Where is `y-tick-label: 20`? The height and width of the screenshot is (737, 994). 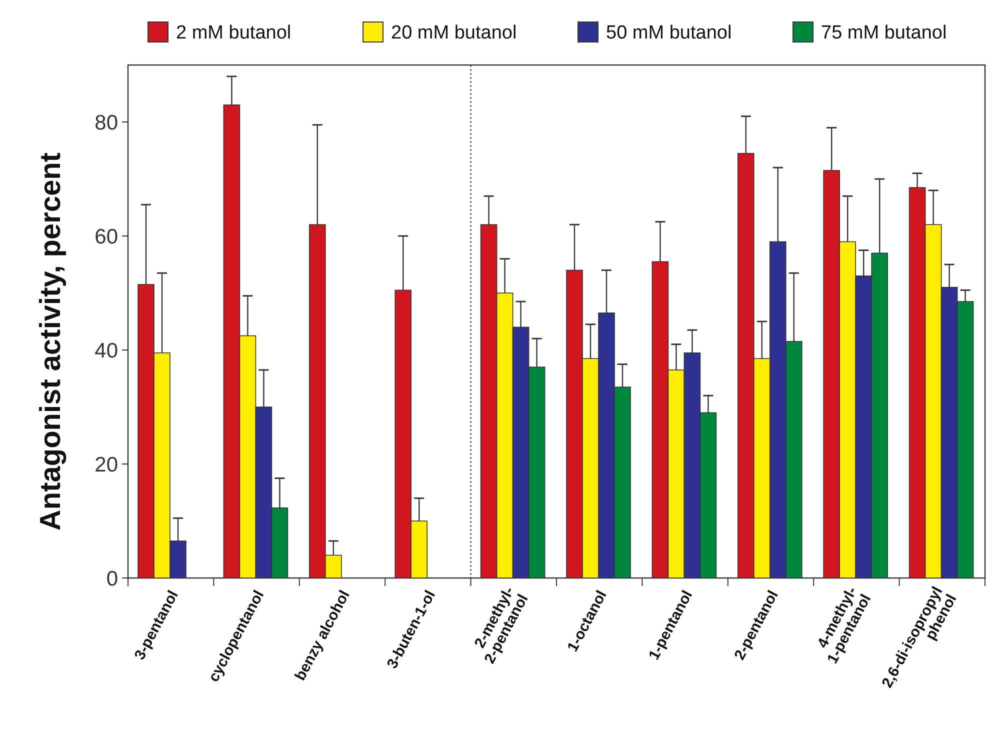 y-tick-label: 20 is located at coordinates (106, 464).